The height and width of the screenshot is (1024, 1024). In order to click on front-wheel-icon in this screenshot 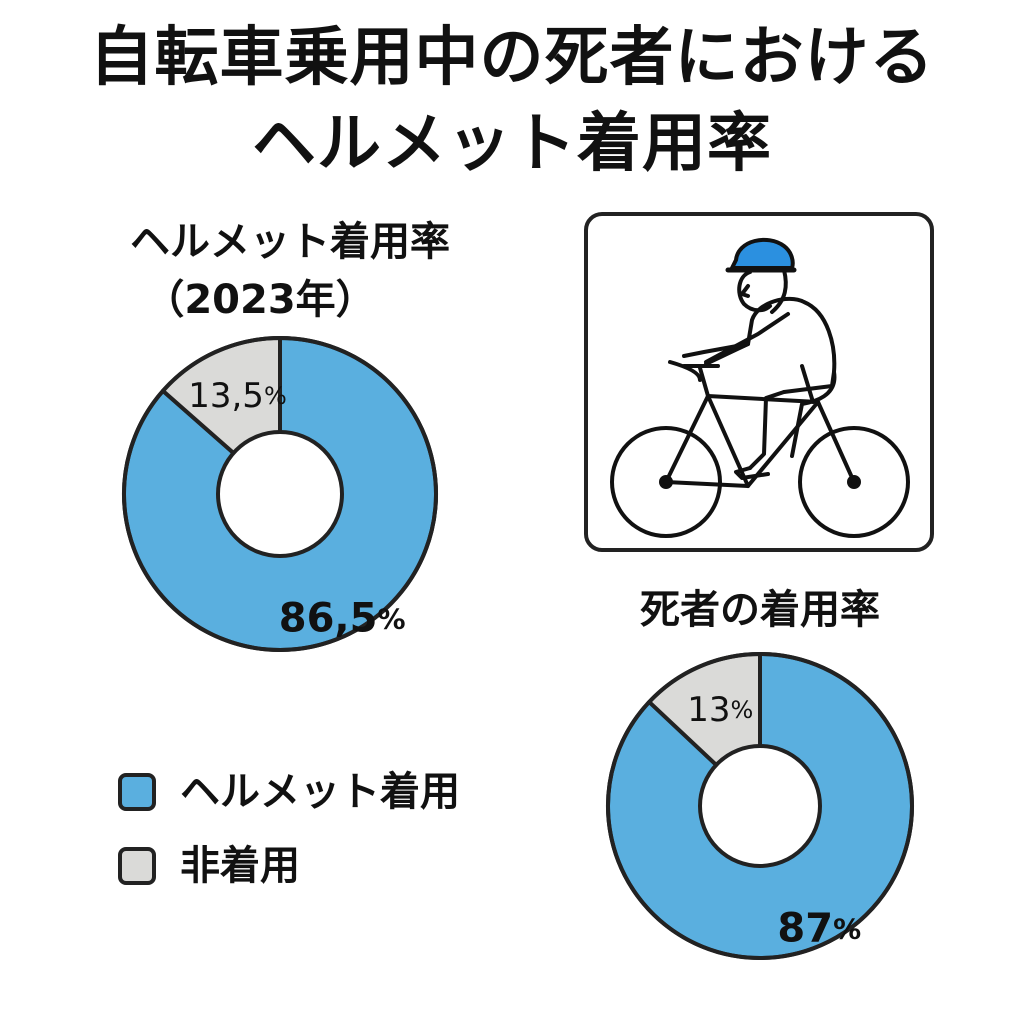, I will do `click(854, 482)`.